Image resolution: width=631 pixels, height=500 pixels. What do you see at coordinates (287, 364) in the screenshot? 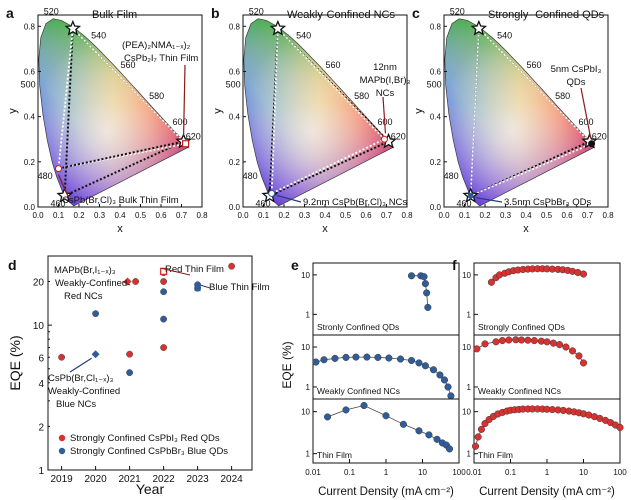
I see `y-axis-label: EQE (%)` at bounding box center [287, 364].